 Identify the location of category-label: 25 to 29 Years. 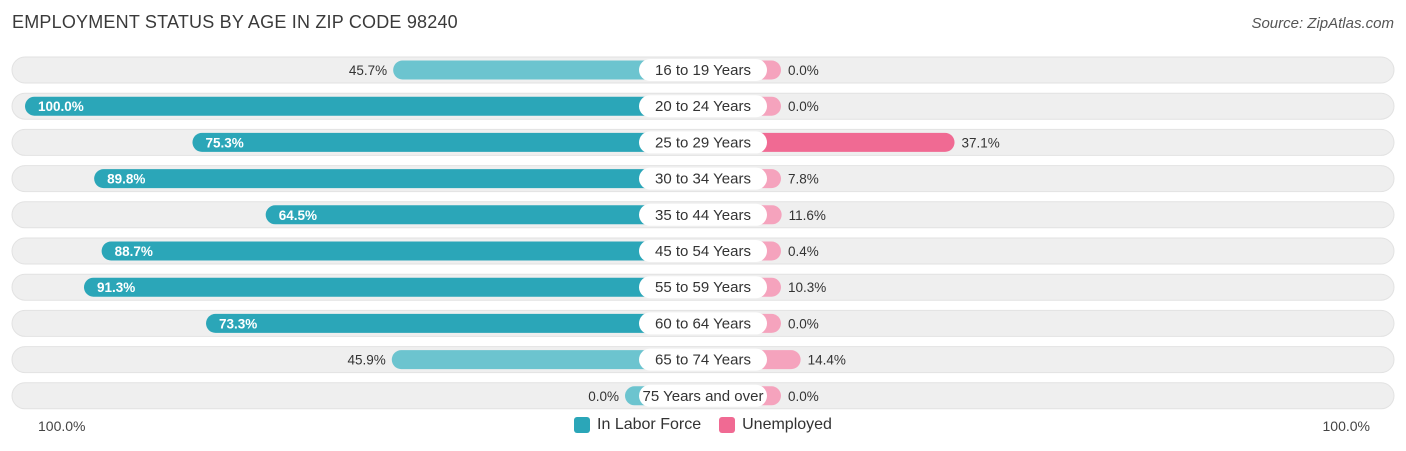
(703, 142).